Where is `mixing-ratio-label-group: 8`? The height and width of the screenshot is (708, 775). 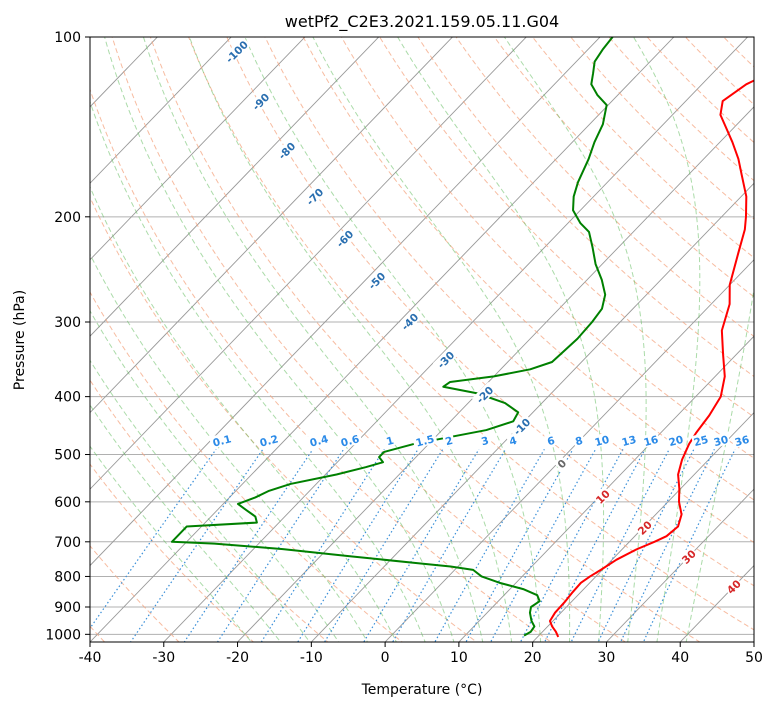
mixing-ratio-label-group: 8 is located at coordinates (579, 440).